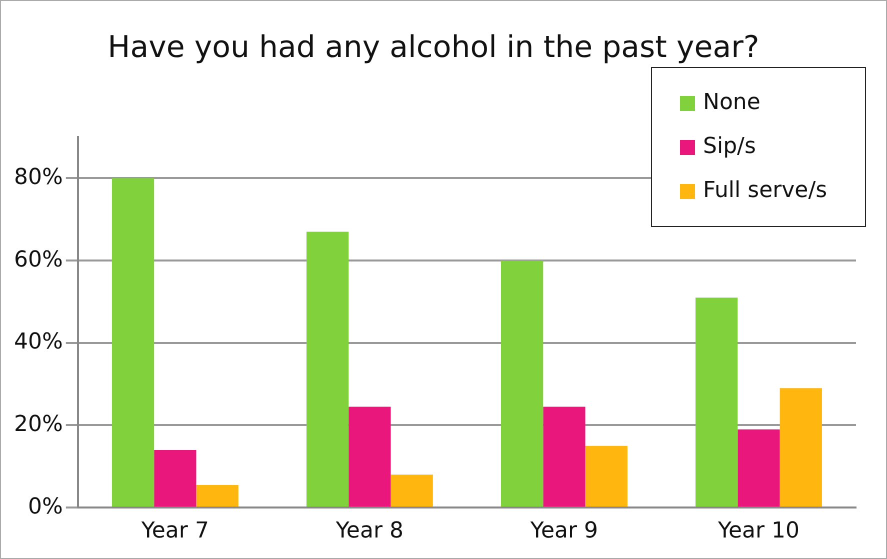 This screenshot has height=559, width=887. Describe the element at coordinates (38, 259) in the screenshot. I see `y-tick-label: 60%` at that location.